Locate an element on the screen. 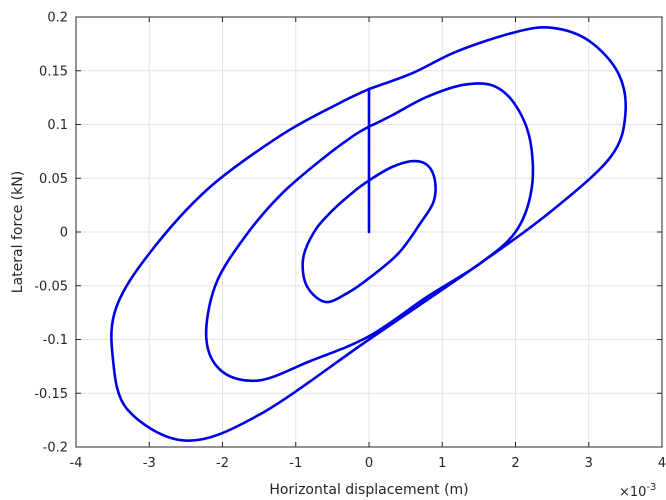 The image size is (666, 500). x-exponent-label: ×10⁻³ is located at coordinates (637, 491).